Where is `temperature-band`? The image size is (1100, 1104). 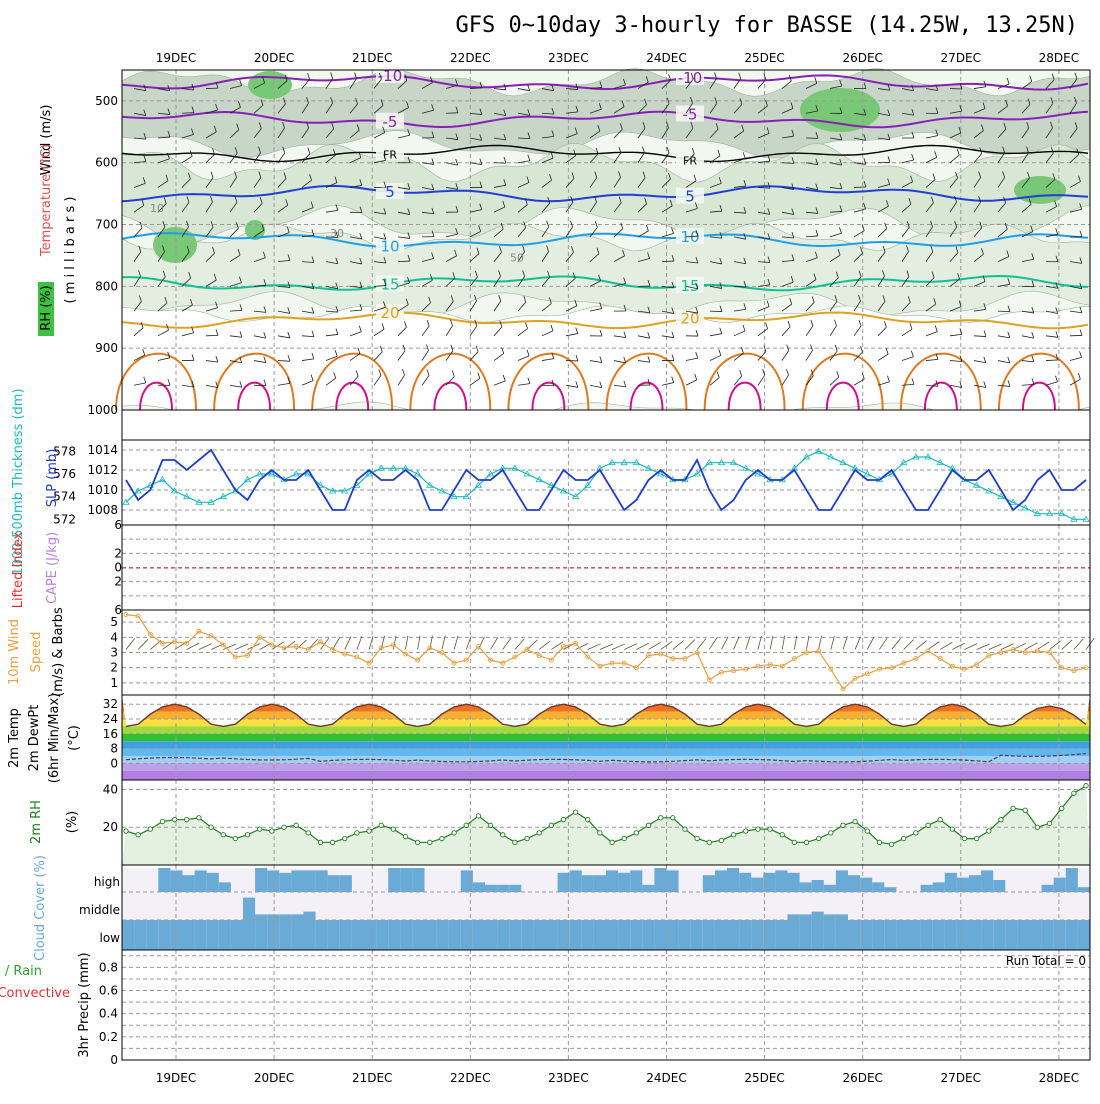 temperature-band is located at coordinates (606, 775).